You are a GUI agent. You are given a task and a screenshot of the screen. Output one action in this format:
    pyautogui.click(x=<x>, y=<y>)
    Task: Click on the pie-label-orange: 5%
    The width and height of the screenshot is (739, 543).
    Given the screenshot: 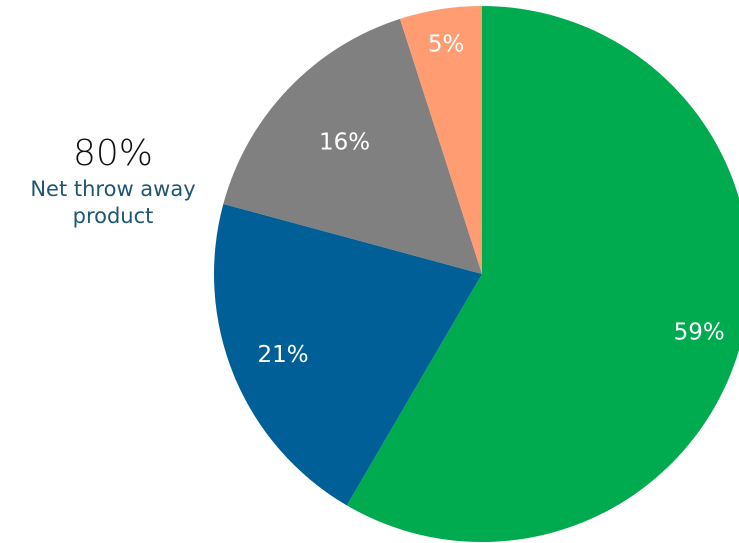 What is the action you would take?
    pyautogui.click(x=446, y=44)
    